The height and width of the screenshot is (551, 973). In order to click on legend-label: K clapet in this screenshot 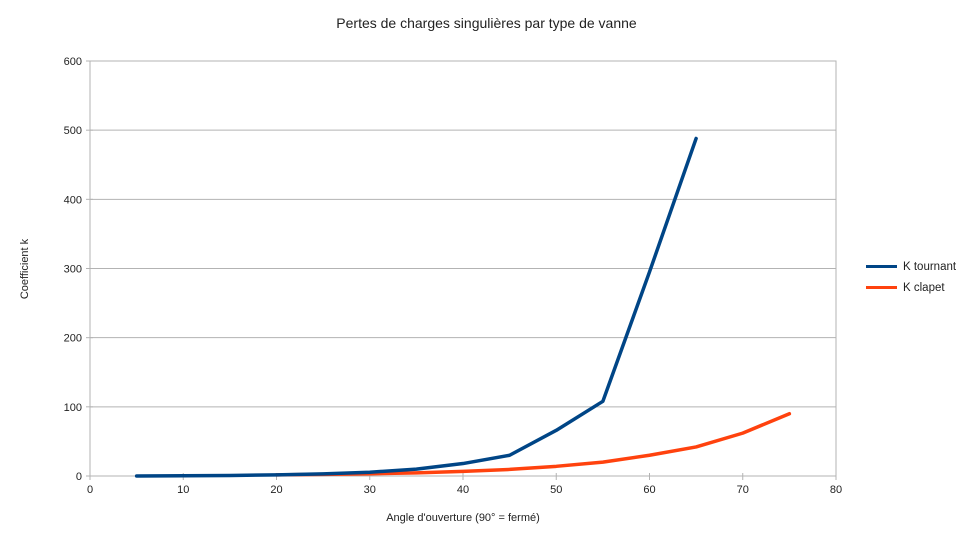, I will do `click(924, 287)`.